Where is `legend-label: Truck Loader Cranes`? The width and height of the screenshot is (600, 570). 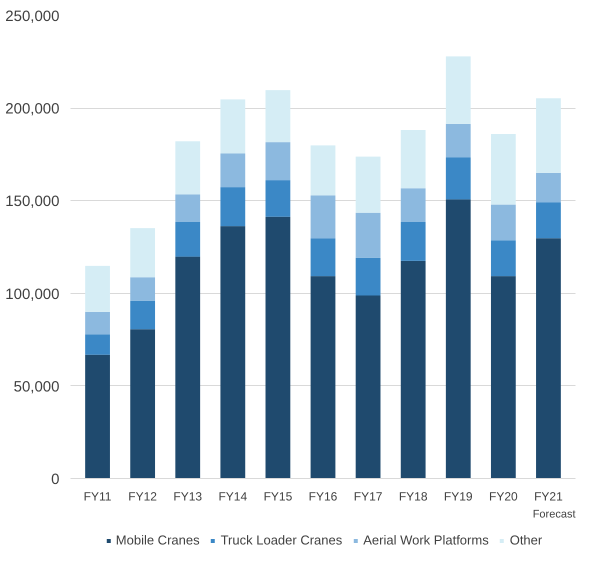
legend-label: Truck Loader Cranes is located at coordinates (281, 540).